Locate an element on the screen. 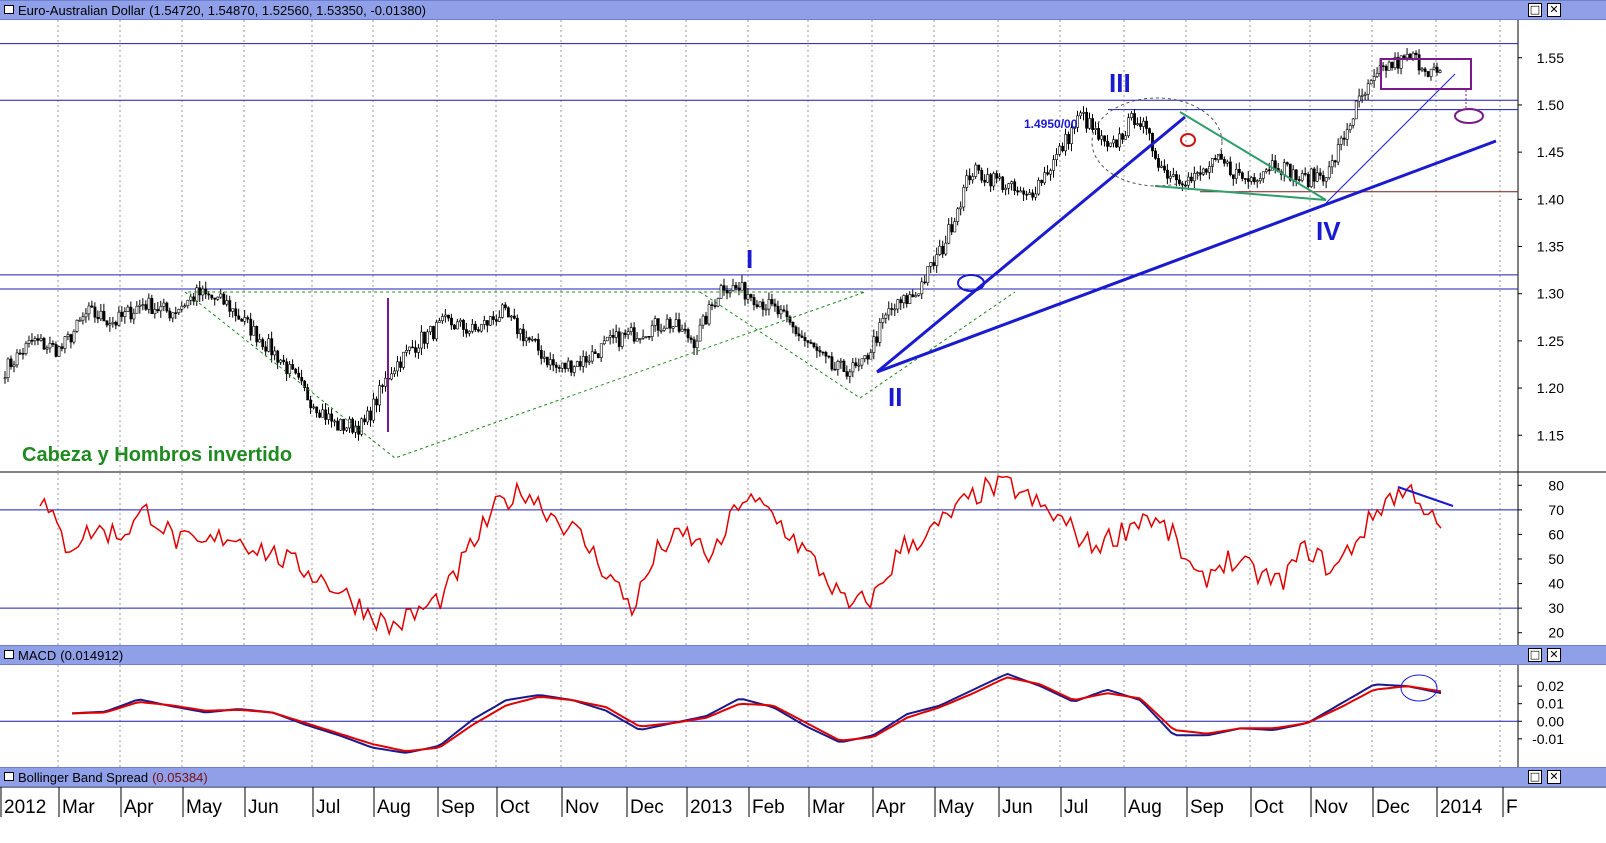 This screenshot has width=1606, height=843. x-tick-label: Oct is located at coordinates (515, 807).